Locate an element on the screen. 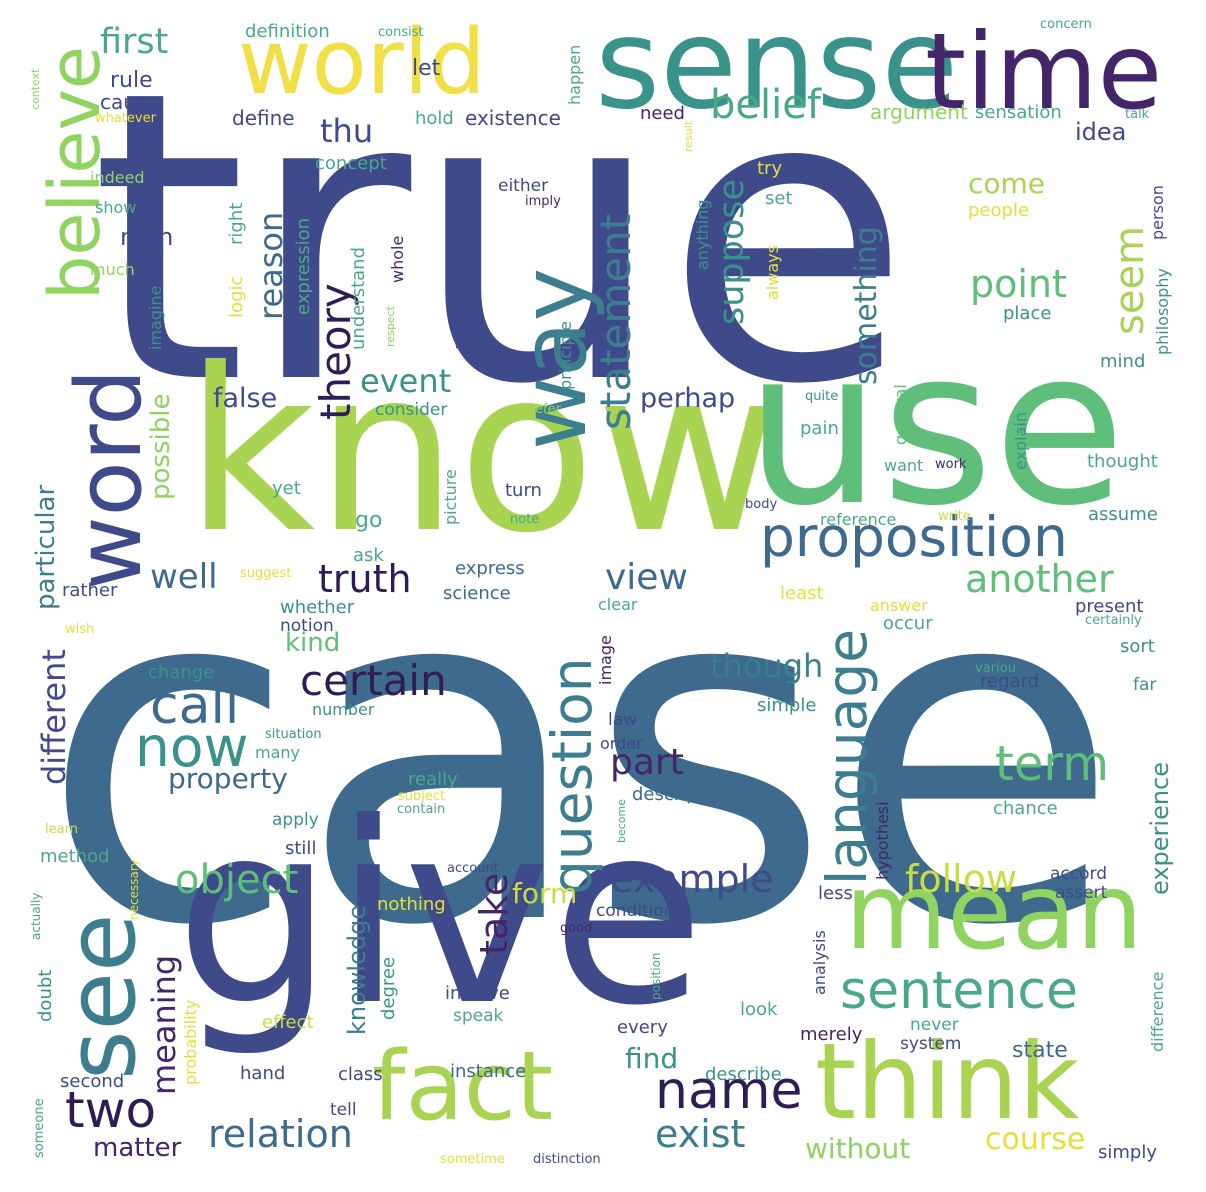  word-assume: assume is located at coordinates (1123, 514).